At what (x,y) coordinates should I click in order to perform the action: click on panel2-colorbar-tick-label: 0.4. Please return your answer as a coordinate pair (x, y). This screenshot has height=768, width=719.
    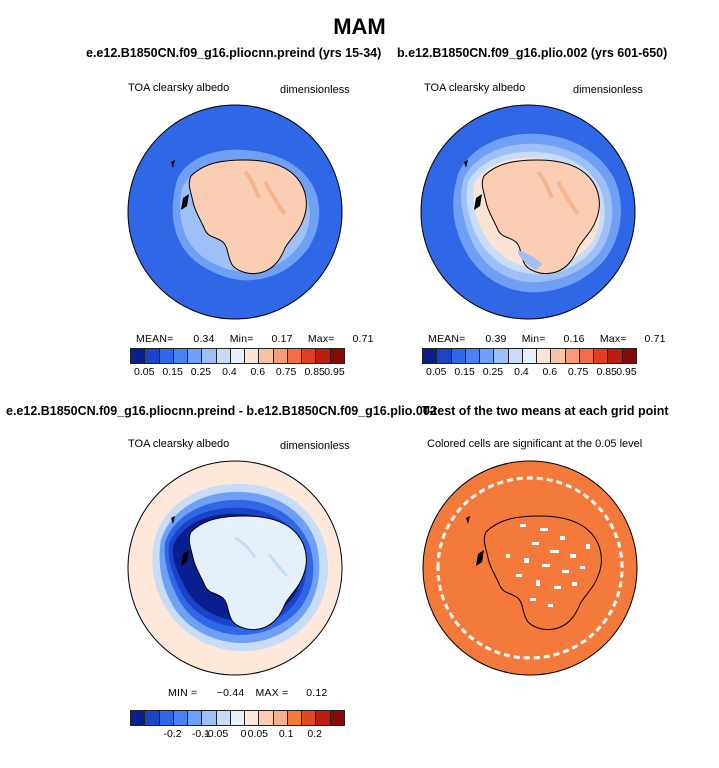
    Looking at the image, I should click on (521, 372).